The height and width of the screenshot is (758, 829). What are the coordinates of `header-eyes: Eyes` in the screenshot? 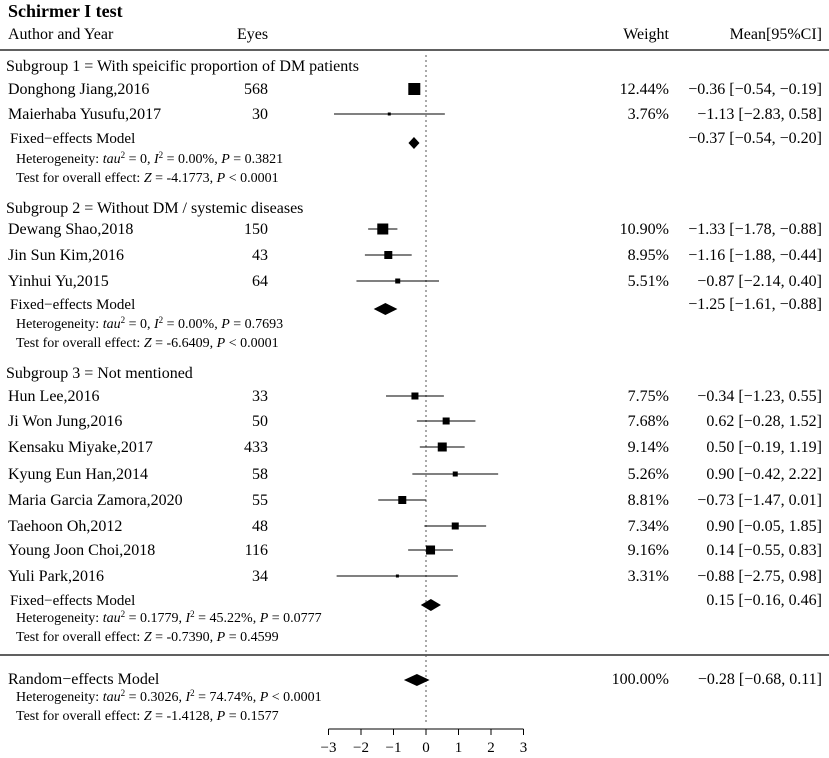 It's located at (252, 34).